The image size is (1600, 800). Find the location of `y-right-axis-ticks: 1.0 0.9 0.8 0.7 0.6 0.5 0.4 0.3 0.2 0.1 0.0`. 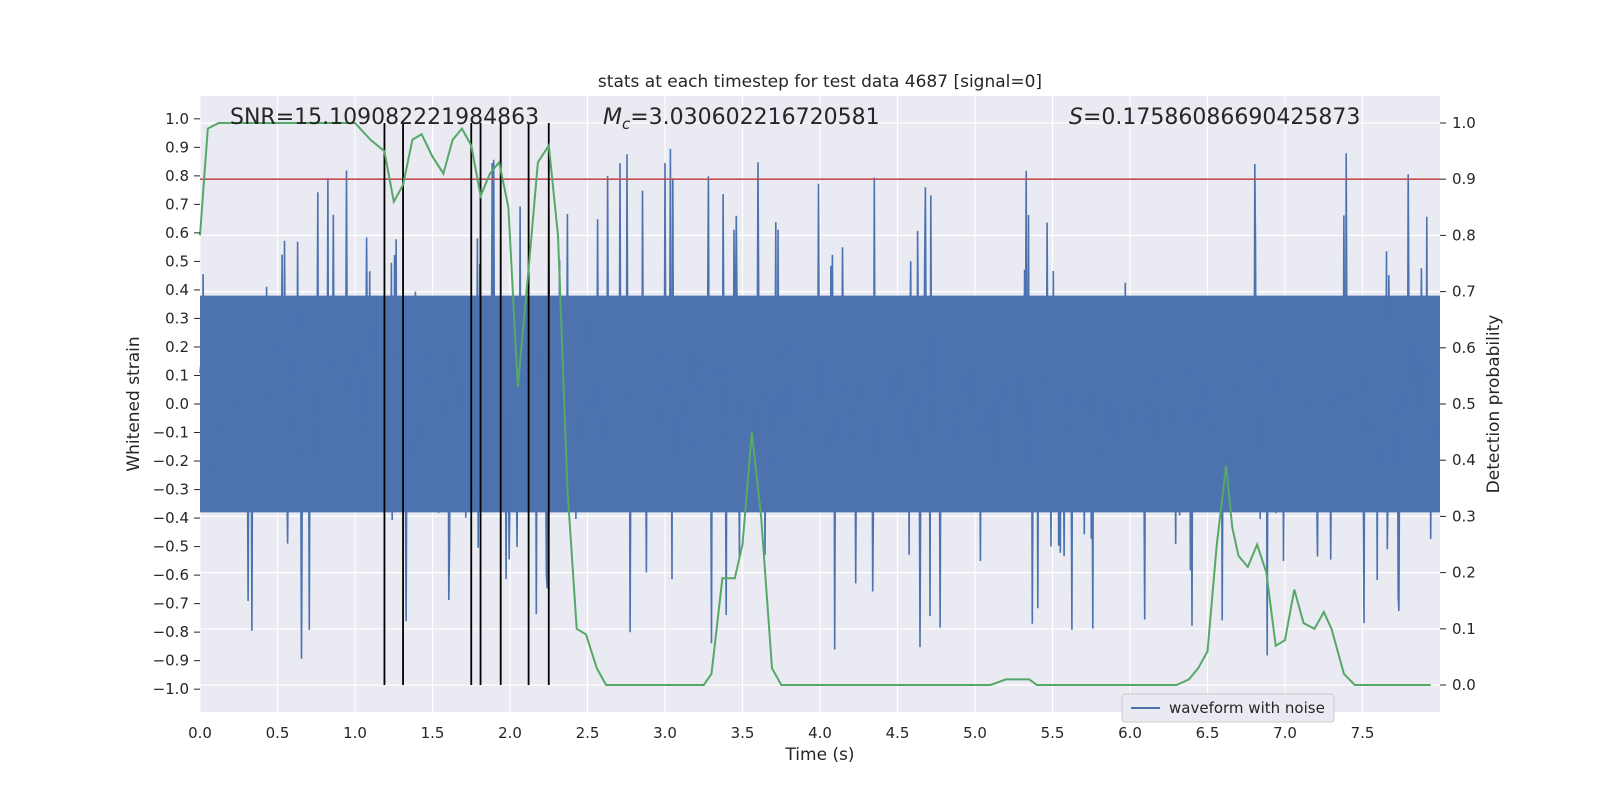

y-right-axis-ticks: 1.0 0.9 0.8 0.7 0.6 0.5 0.4 0.3 0.2 0.1 0.0 is located at coordinates (1458, 404).